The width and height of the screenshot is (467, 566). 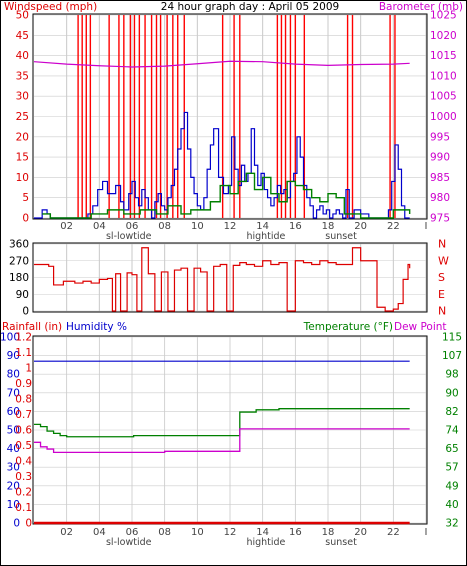 I want to click on humidity-tick-label: 20, so click(x=13, y=486).